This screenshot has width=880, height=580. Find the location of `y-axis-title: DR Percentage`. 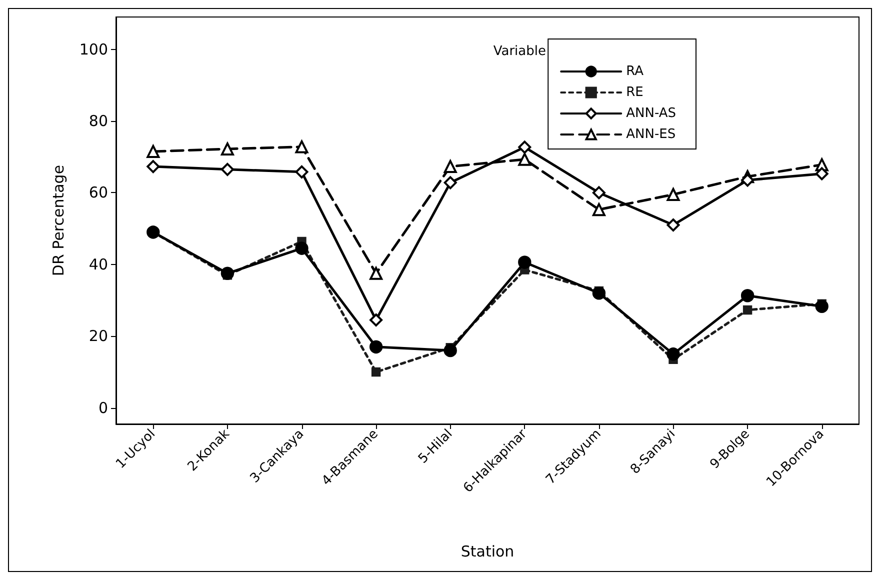

y-axis-title: DR Percentage is located at coordinates (59, 220).